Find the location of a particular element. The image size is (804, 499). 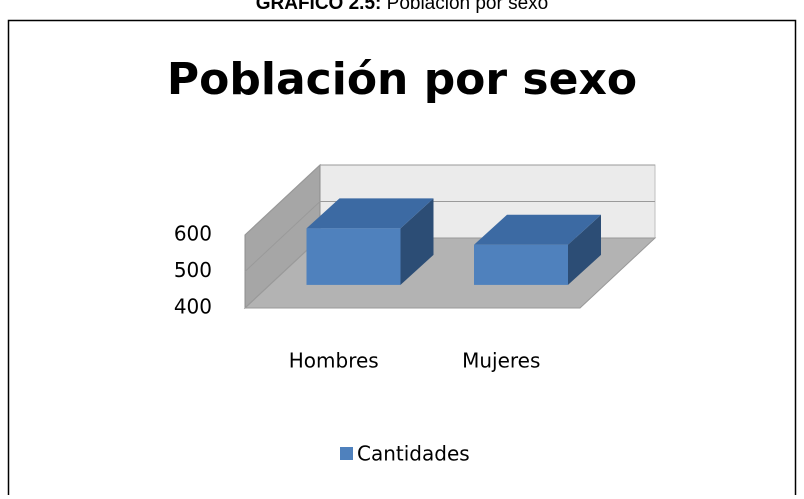

caption-label: GRAFICO 2.5: is located at coordinates (319, 7).